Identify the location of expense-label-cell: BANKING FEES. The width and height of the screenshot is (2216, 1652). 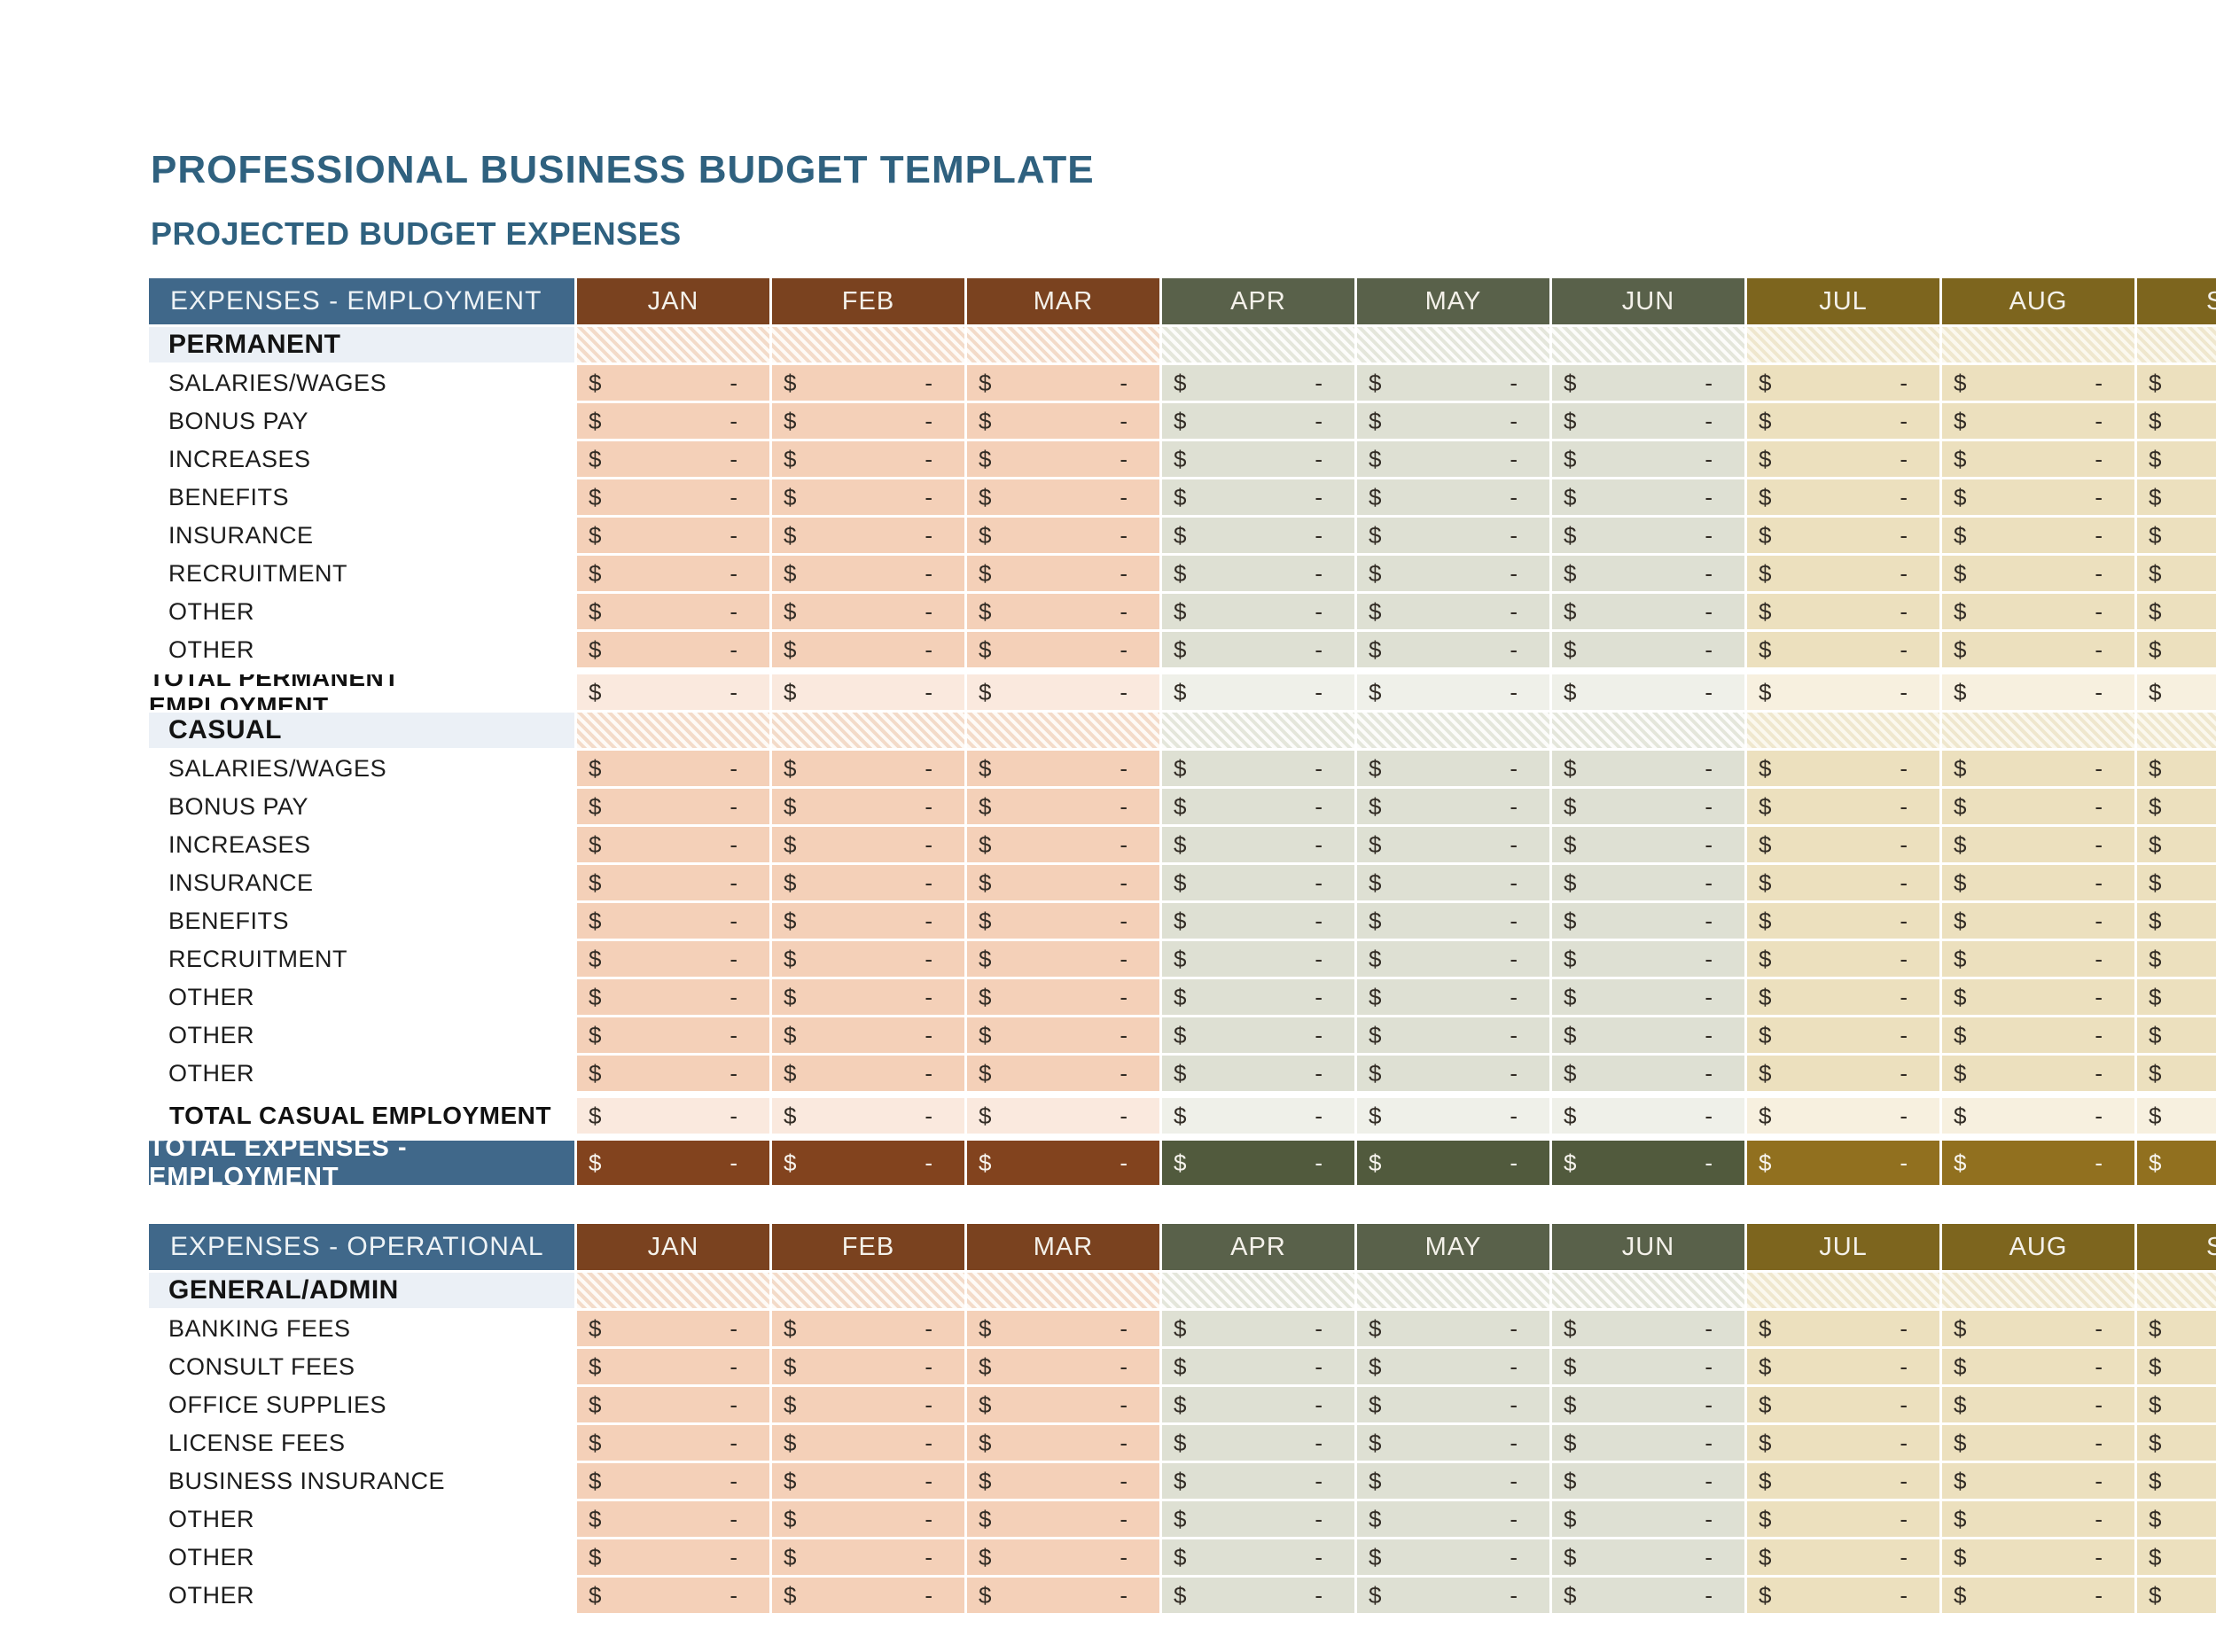
(361, 1328).